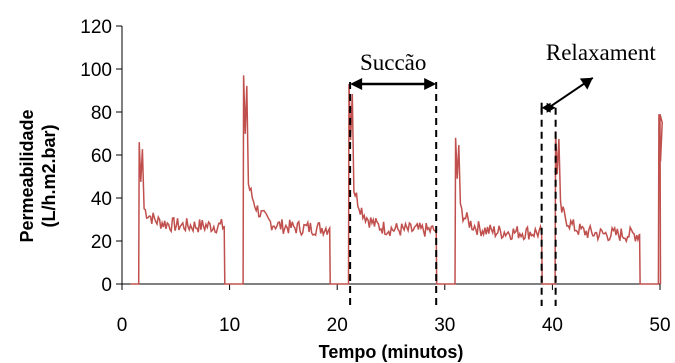 The image size is (675, 363). What do you see at coordinates (601, 52) in the screenshot?
I see `relaxament-label: Relaxament` at bounding box center [601, 52].